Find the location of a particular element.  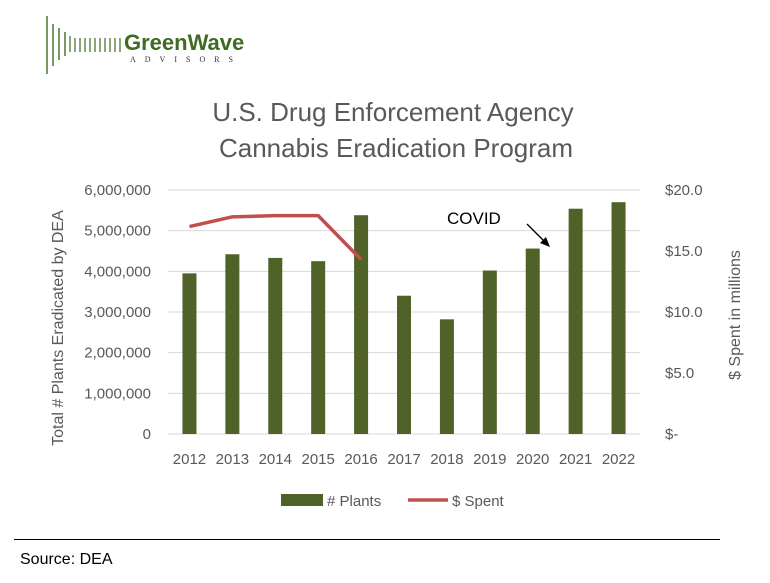

left-tick-label: 4,000,000 is located at coordinates (117, 271).